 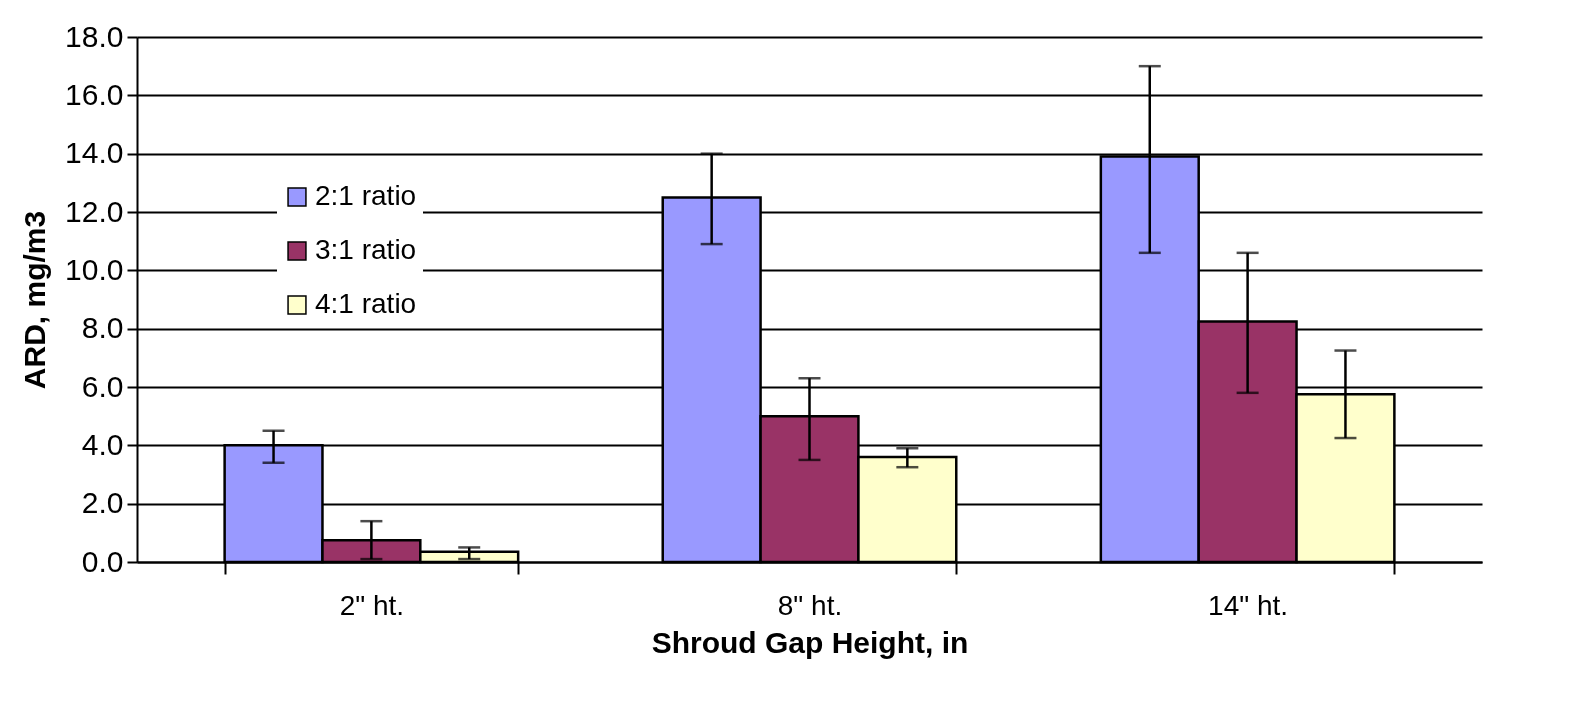 I want to click on y-tick-label: 16.0, so click(x=94, y=94).